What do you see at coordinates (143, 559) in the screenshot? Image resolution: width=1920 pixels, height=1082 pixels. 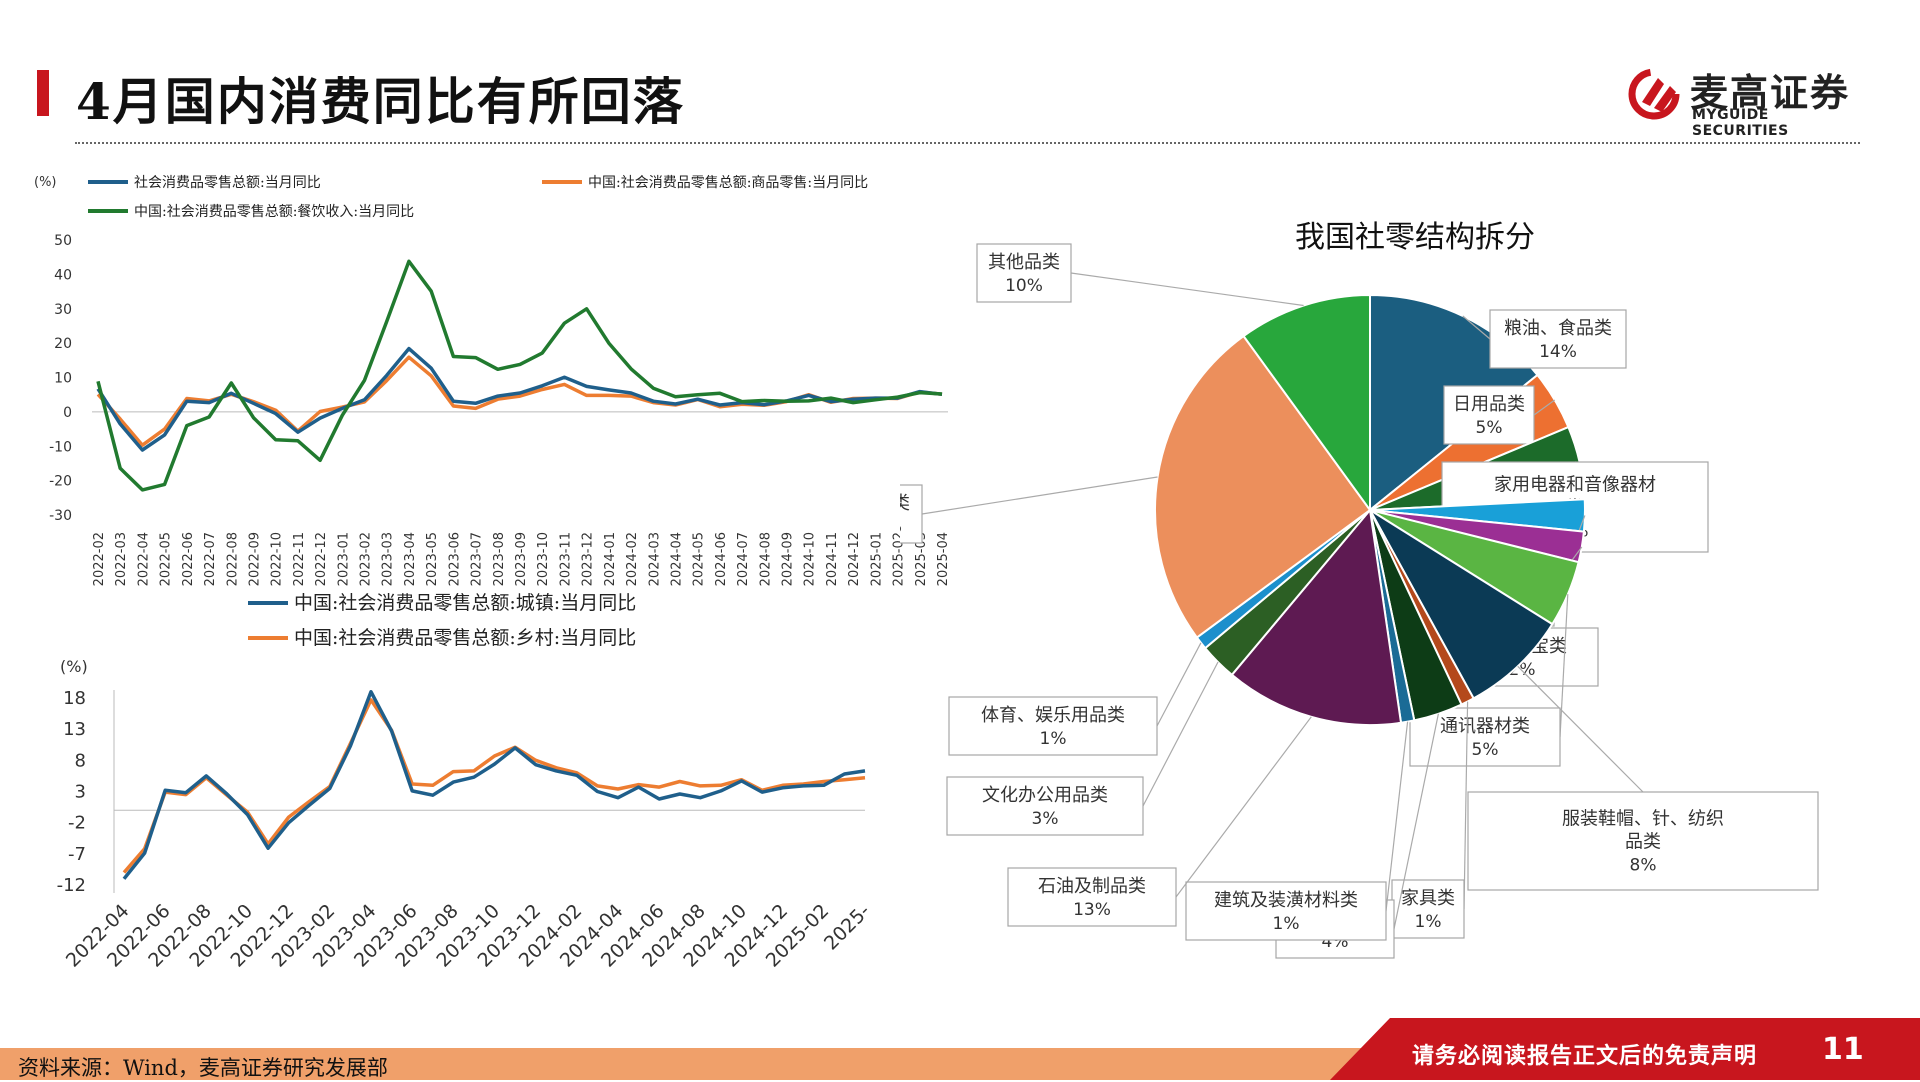 I see `chart1-x-tick: 2022-04` at bounding box center [143, 559].